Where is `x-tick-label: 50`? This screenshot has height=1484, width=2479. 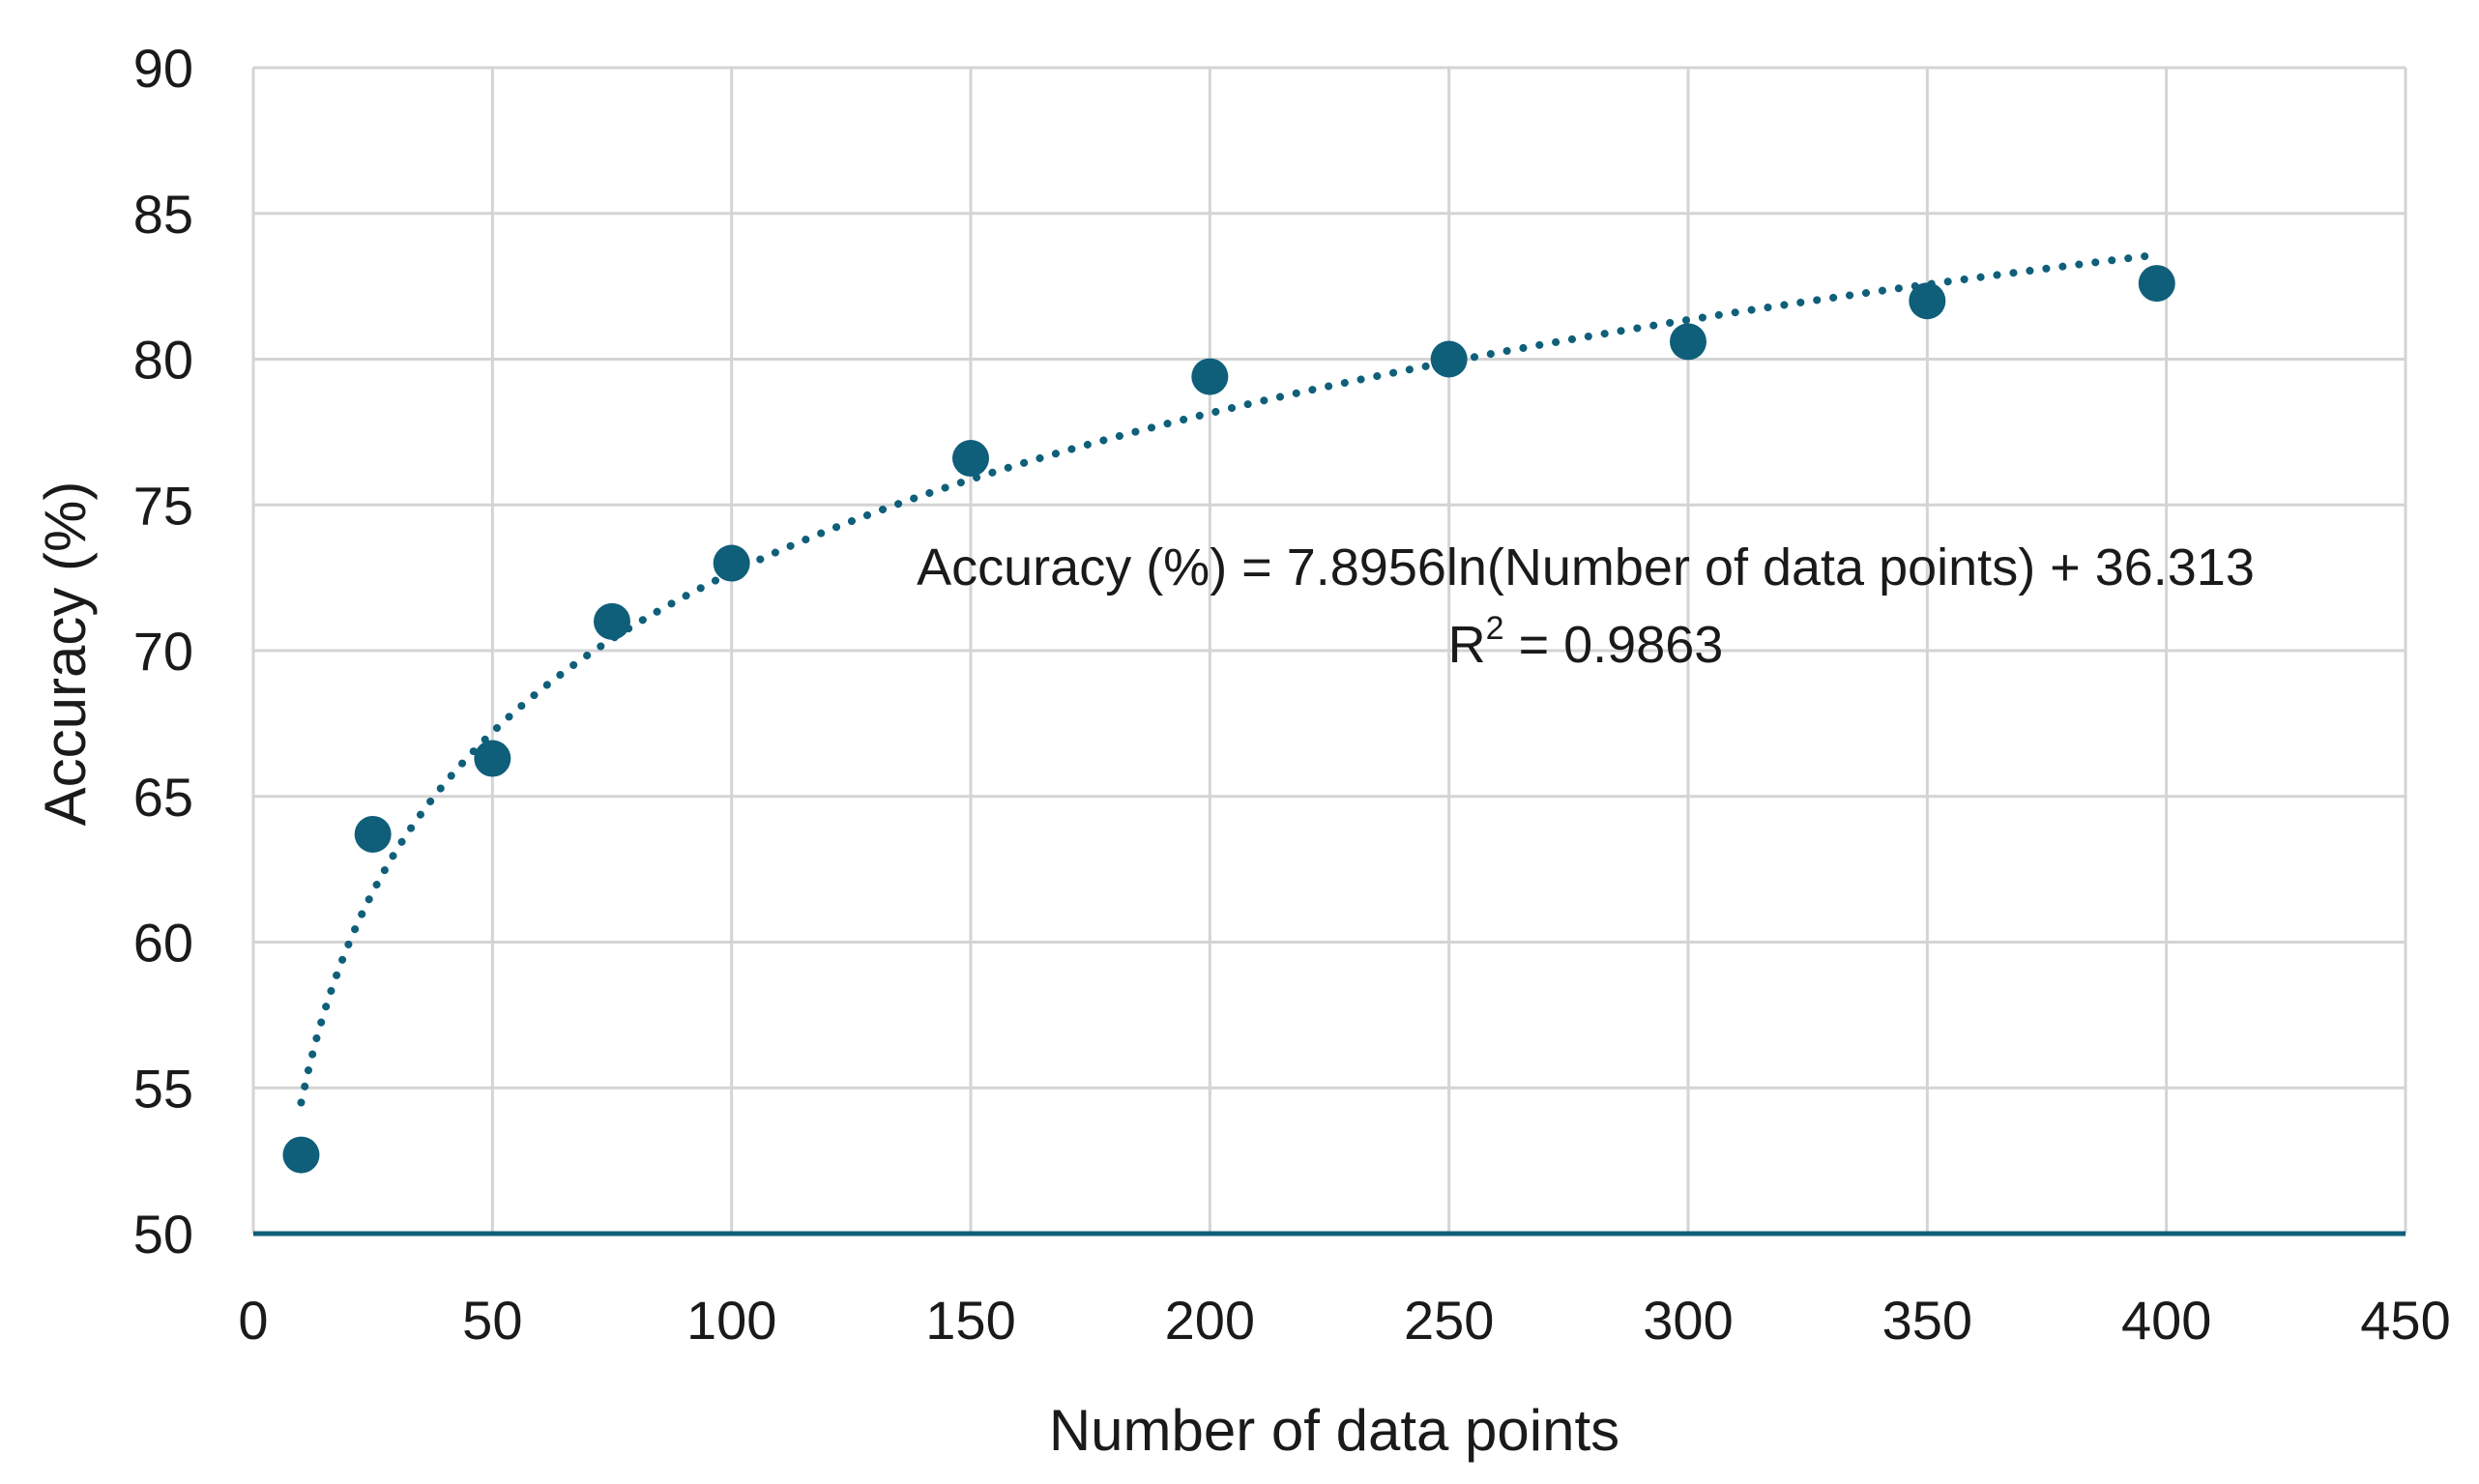 x-tick-label: 50 is located at coordinates (492, 1320).